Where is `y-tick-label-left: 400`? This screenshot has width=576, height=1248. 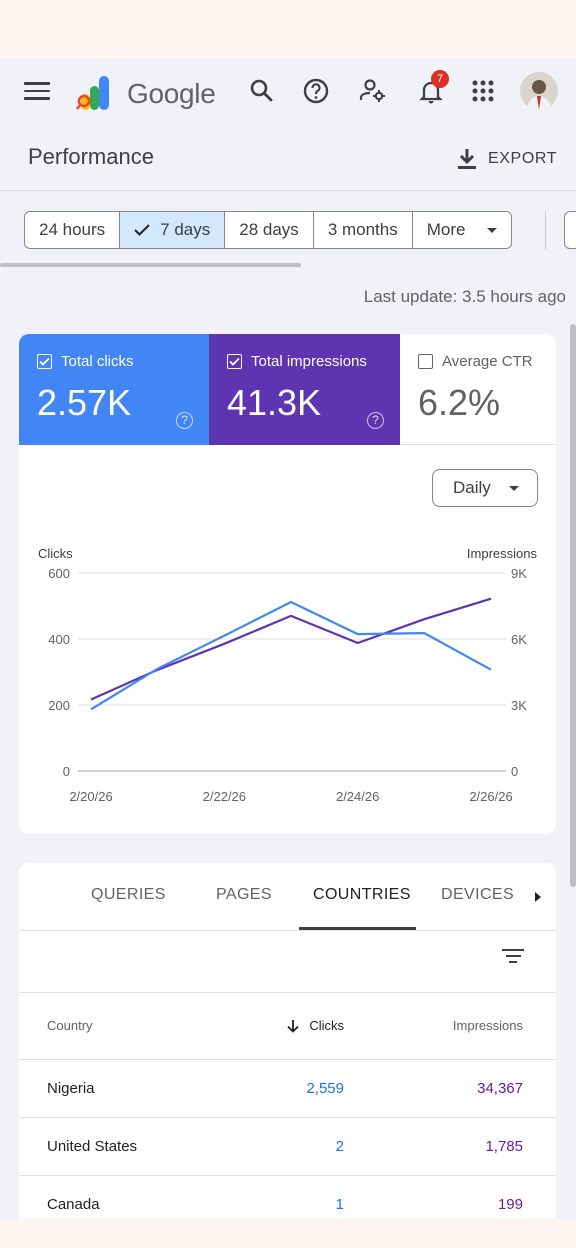 y-tick-label-left: 400 is located at coordinates (59, 639).